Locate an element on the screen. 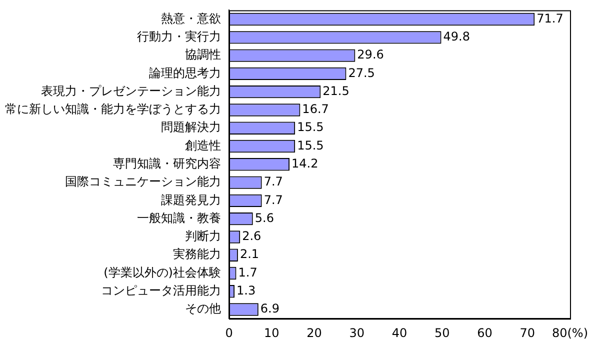  x-tick-label: 50 is located at coordinates (442, 333).